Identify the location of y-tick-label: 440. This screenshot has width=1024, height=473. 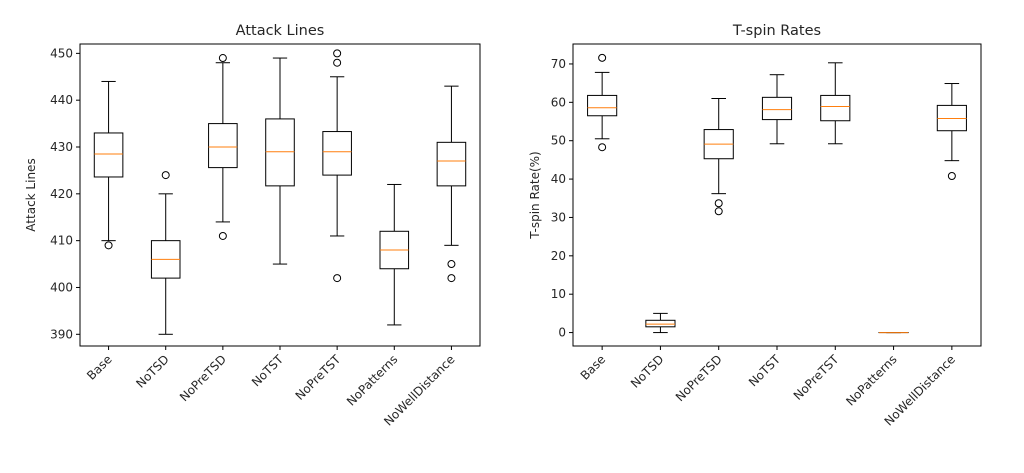
(61, 100).